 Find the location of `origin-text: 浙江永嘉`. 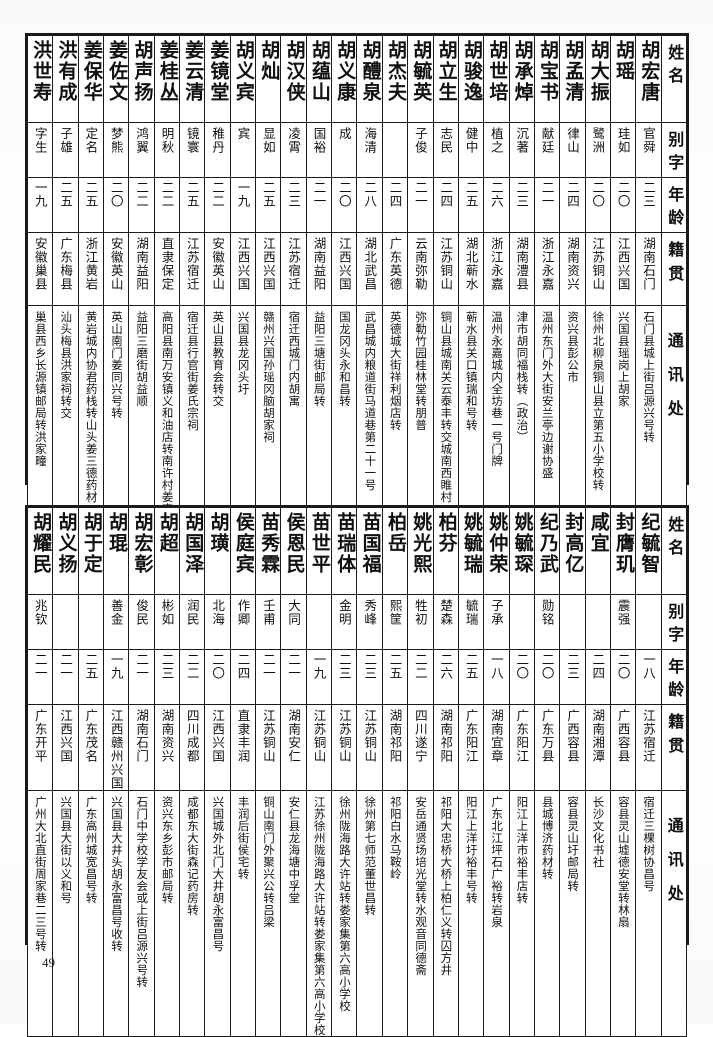

origin-text: 浙江永嘉 is located at coordinates (496, 264).